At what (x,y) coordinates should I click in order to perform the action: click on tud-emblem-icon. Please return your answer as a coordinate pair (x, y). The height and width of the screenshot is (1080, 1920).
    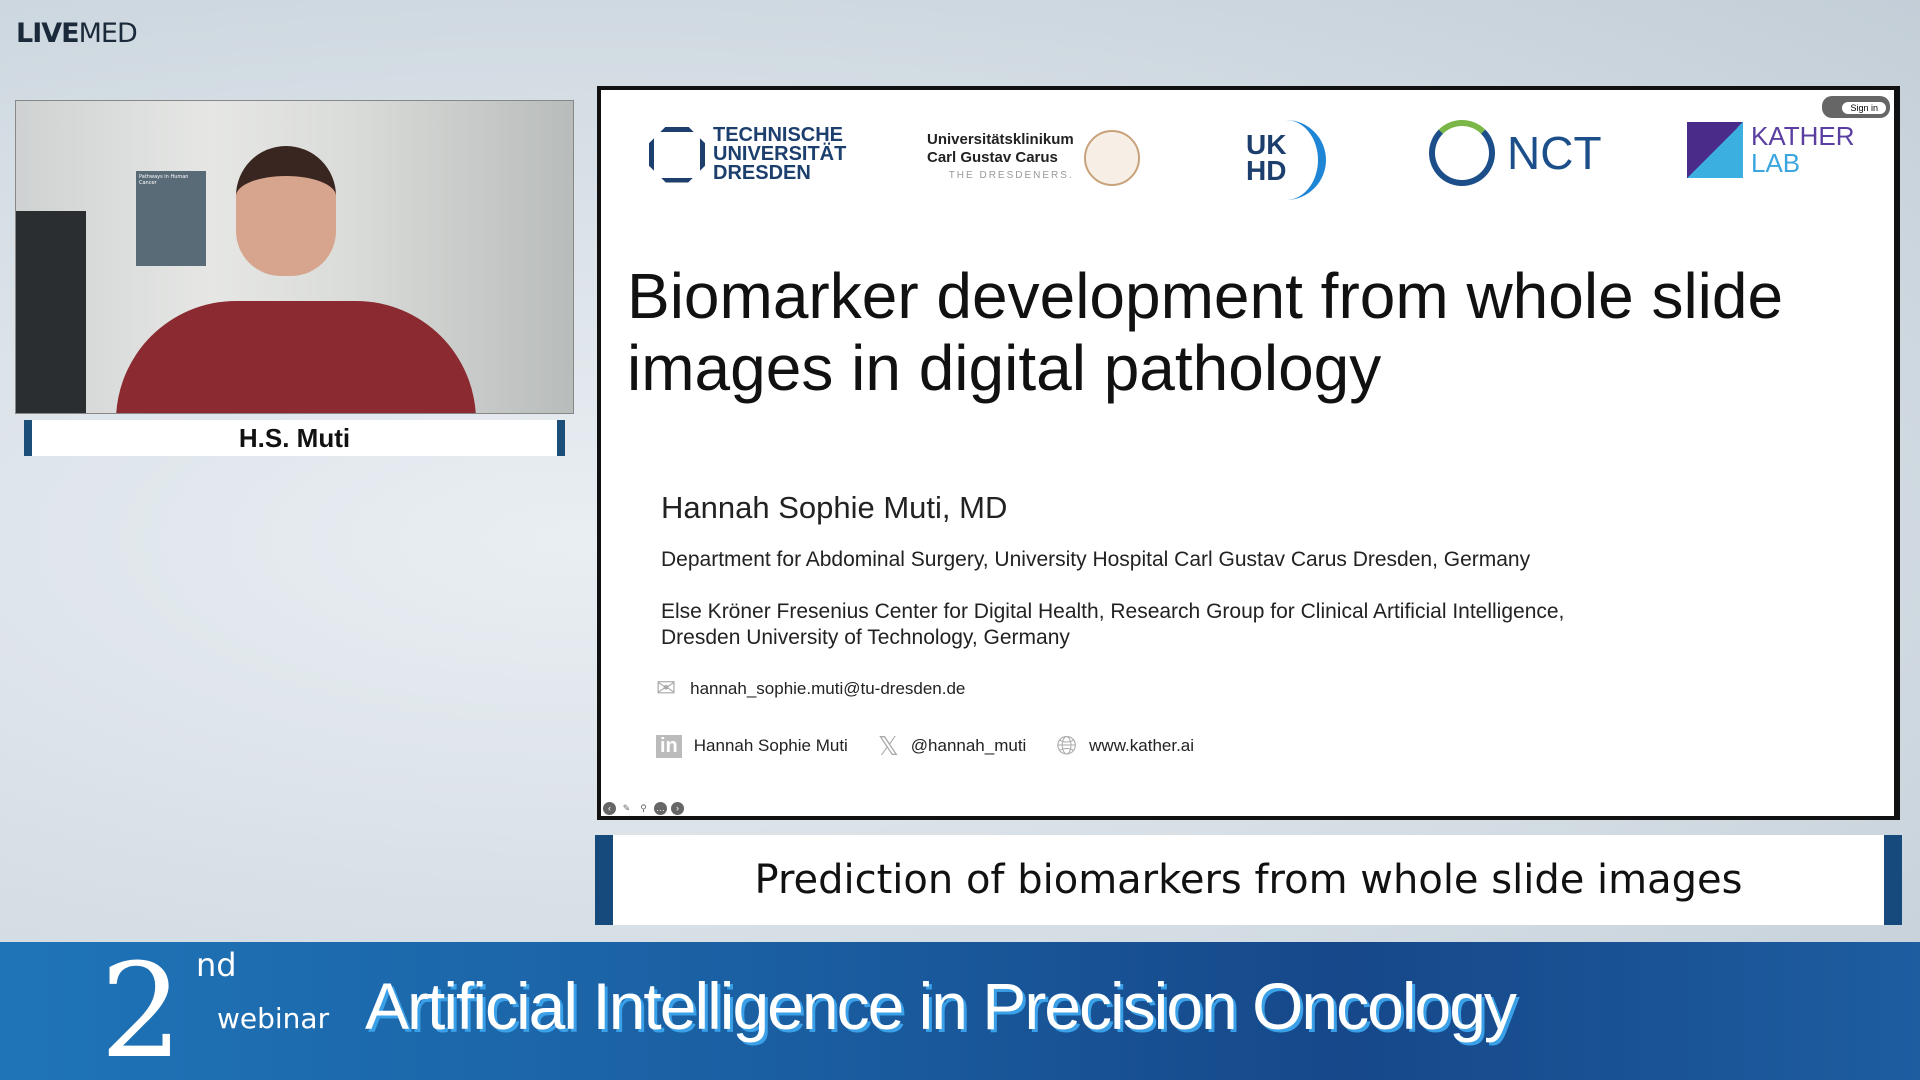
    Looking at the image, I should click on (677, 154).